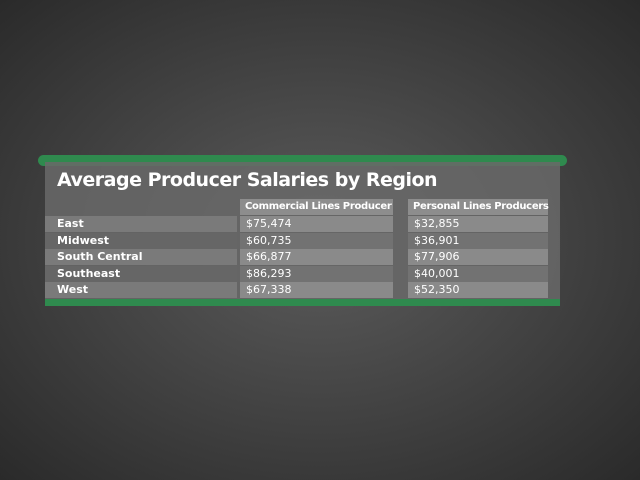 The height and width of the screenshot is (480, 640). What do you see at coordinates (316, 257) in the screenshot?
I see `table-cell: $66,877` at bounding box center [316, 257].